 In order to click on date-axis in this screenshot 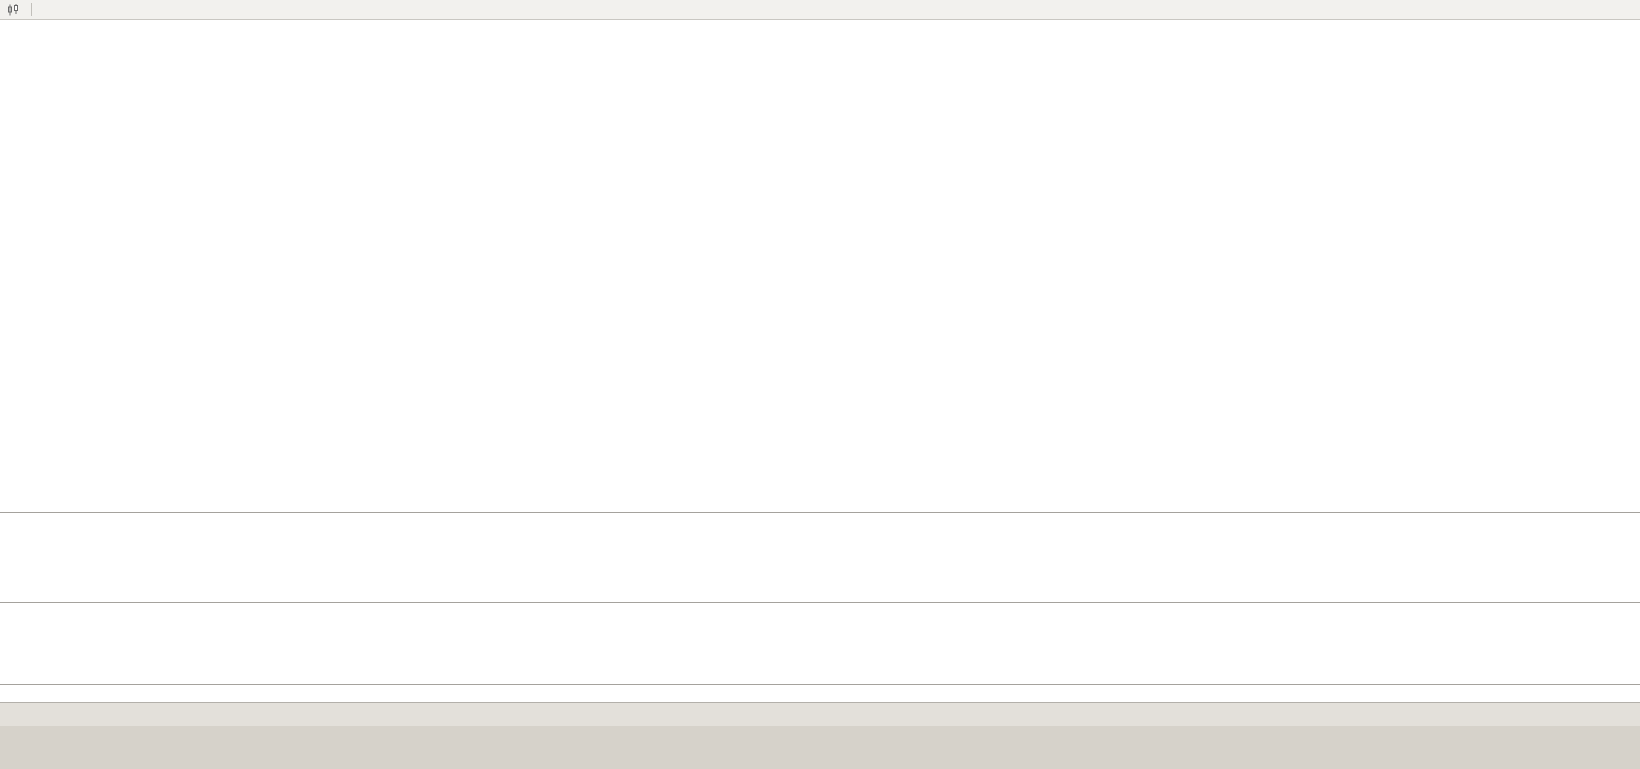, I will do `click(820, 693)`.